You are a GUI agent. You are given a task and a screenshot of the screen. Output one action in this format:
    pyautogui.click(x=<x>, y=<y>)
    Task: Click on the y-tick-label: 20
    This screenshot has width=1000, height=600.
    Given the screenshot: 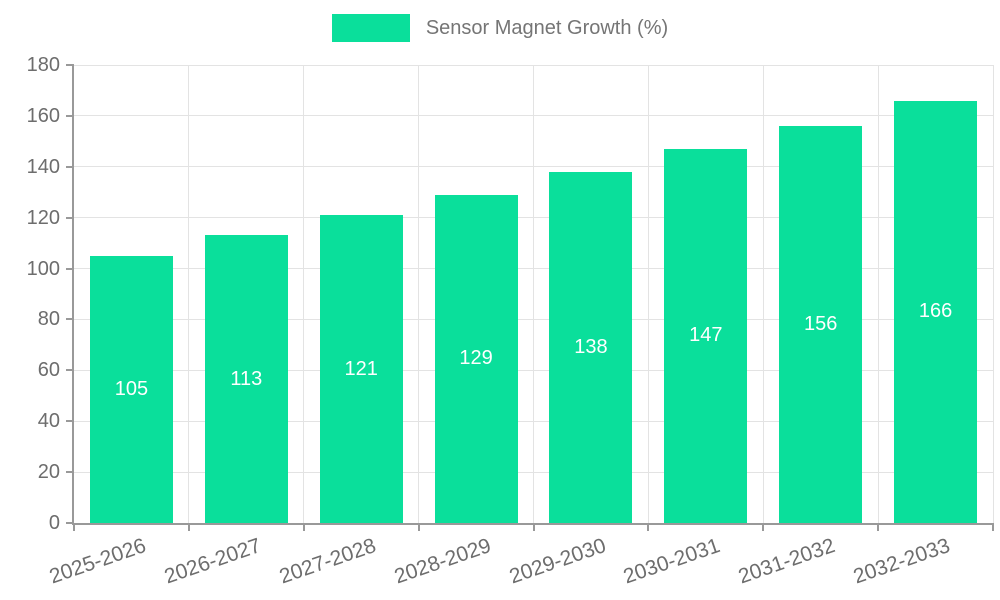 What is the action you would take?
    pyautogui.click(x=48, y=472)
    